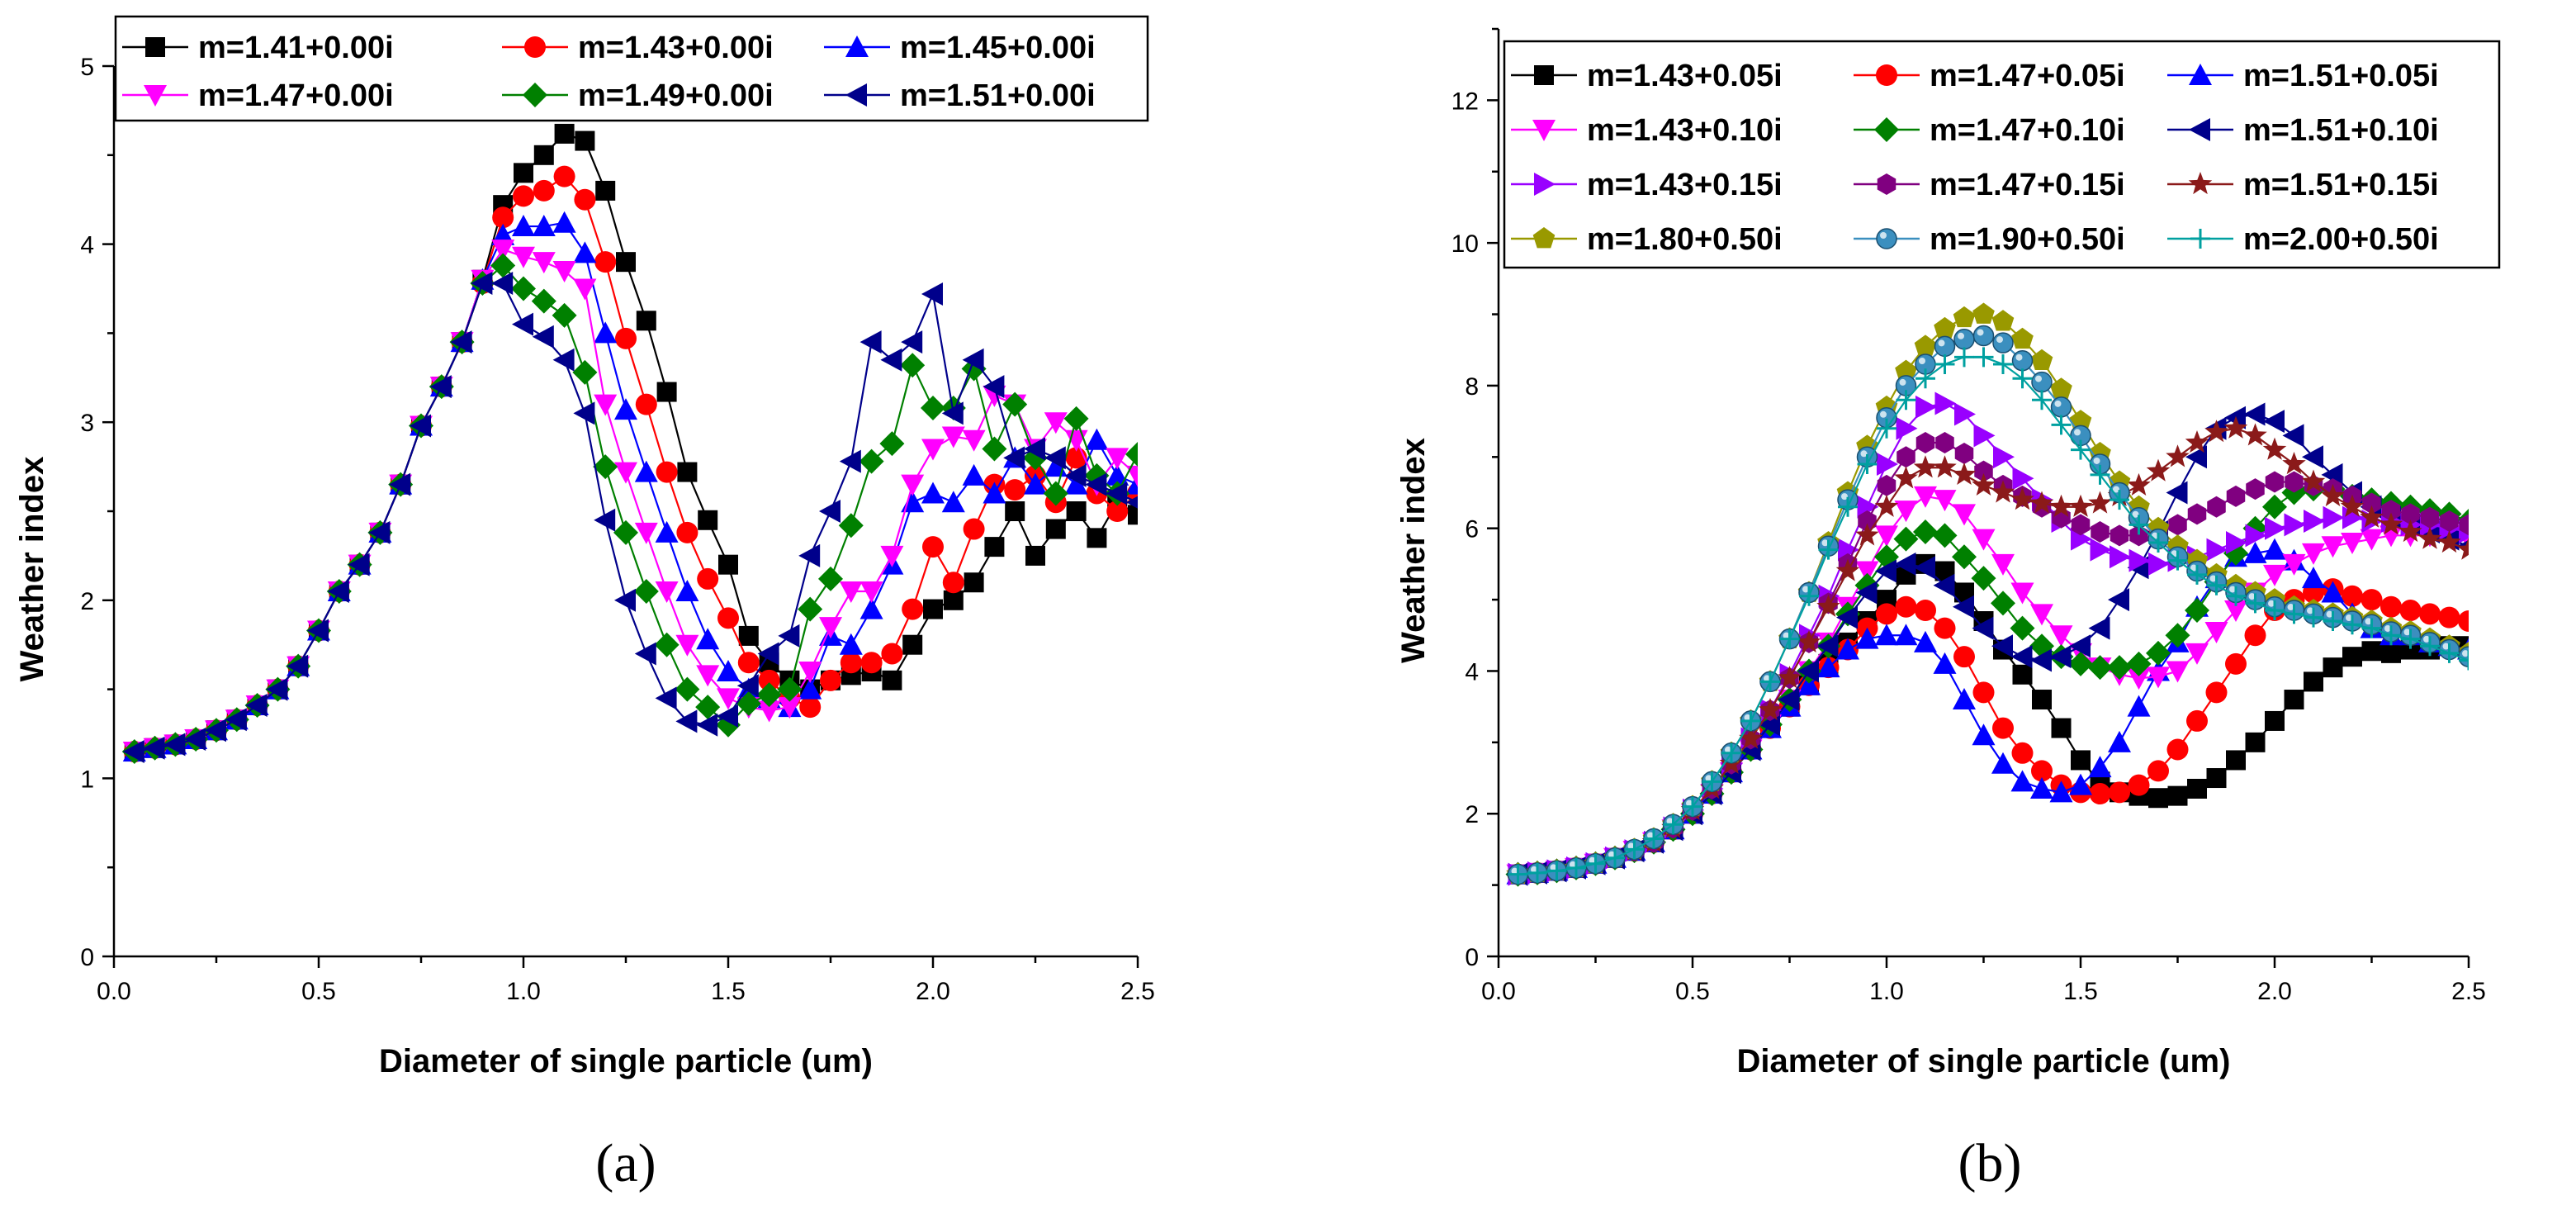  Describe the element at coordinates (2027, 130) in the screenshot. I see `legend-label: m=1.47+0.10i` at that location.